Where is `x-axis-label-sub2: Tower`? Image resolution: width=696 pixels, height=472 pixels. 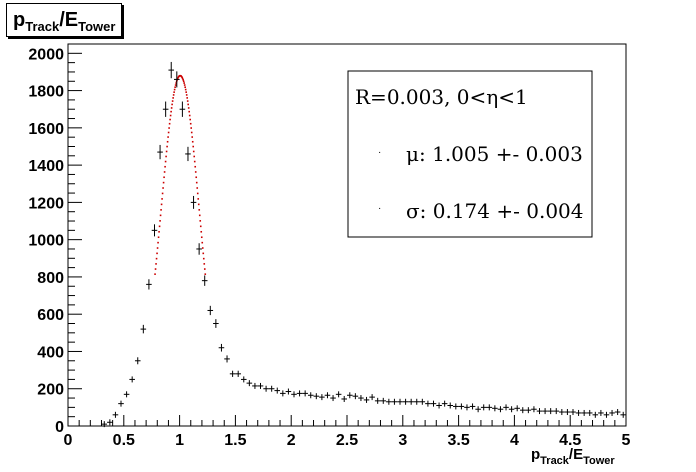
x-axis-label-sub2: Tower is located at coordinates (599, 461).